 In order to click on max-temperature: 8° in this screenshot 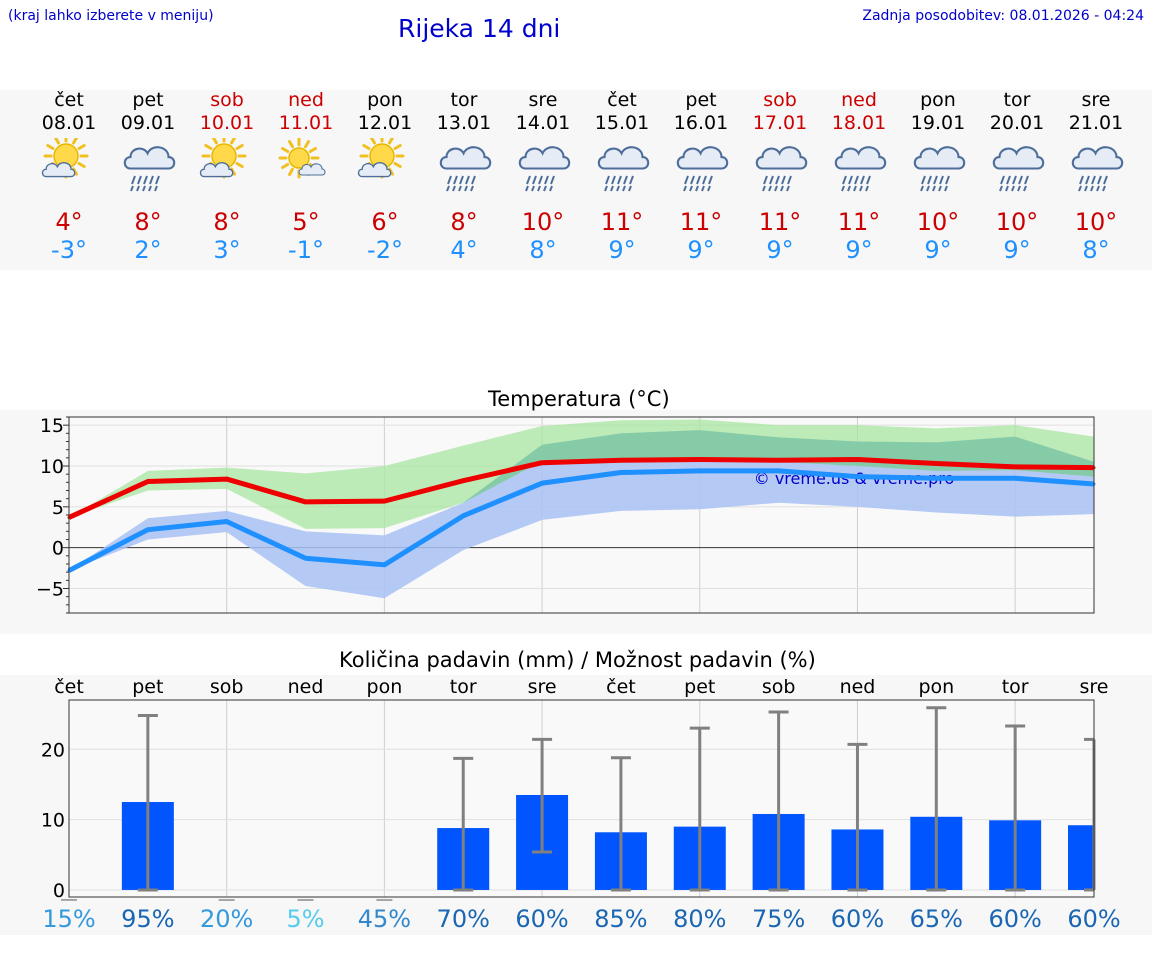, I will do `click(464, 222)`.